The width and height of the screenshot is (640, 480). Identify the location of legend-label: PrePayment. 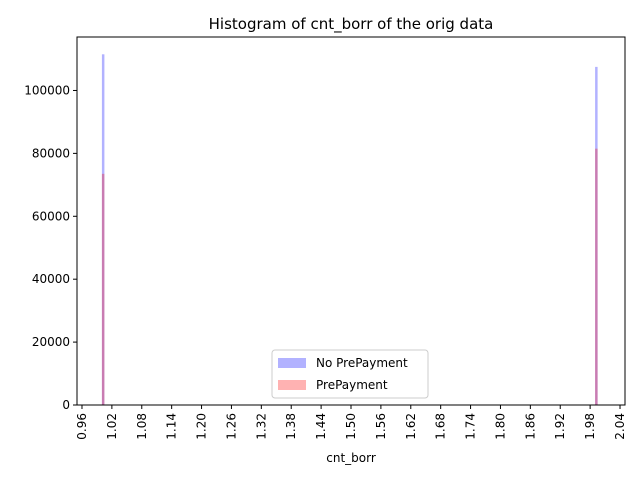
(352, 385).